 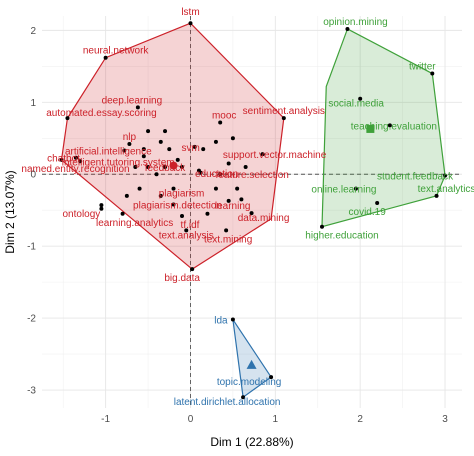 I want to click on point-label: feedback, so click(x=166, y=168).